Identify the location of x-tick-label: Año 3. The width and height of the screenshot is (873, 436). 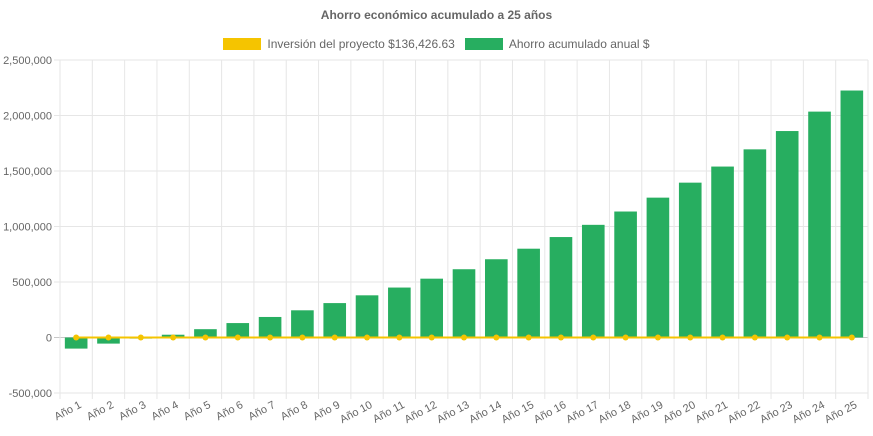
(132, 411).